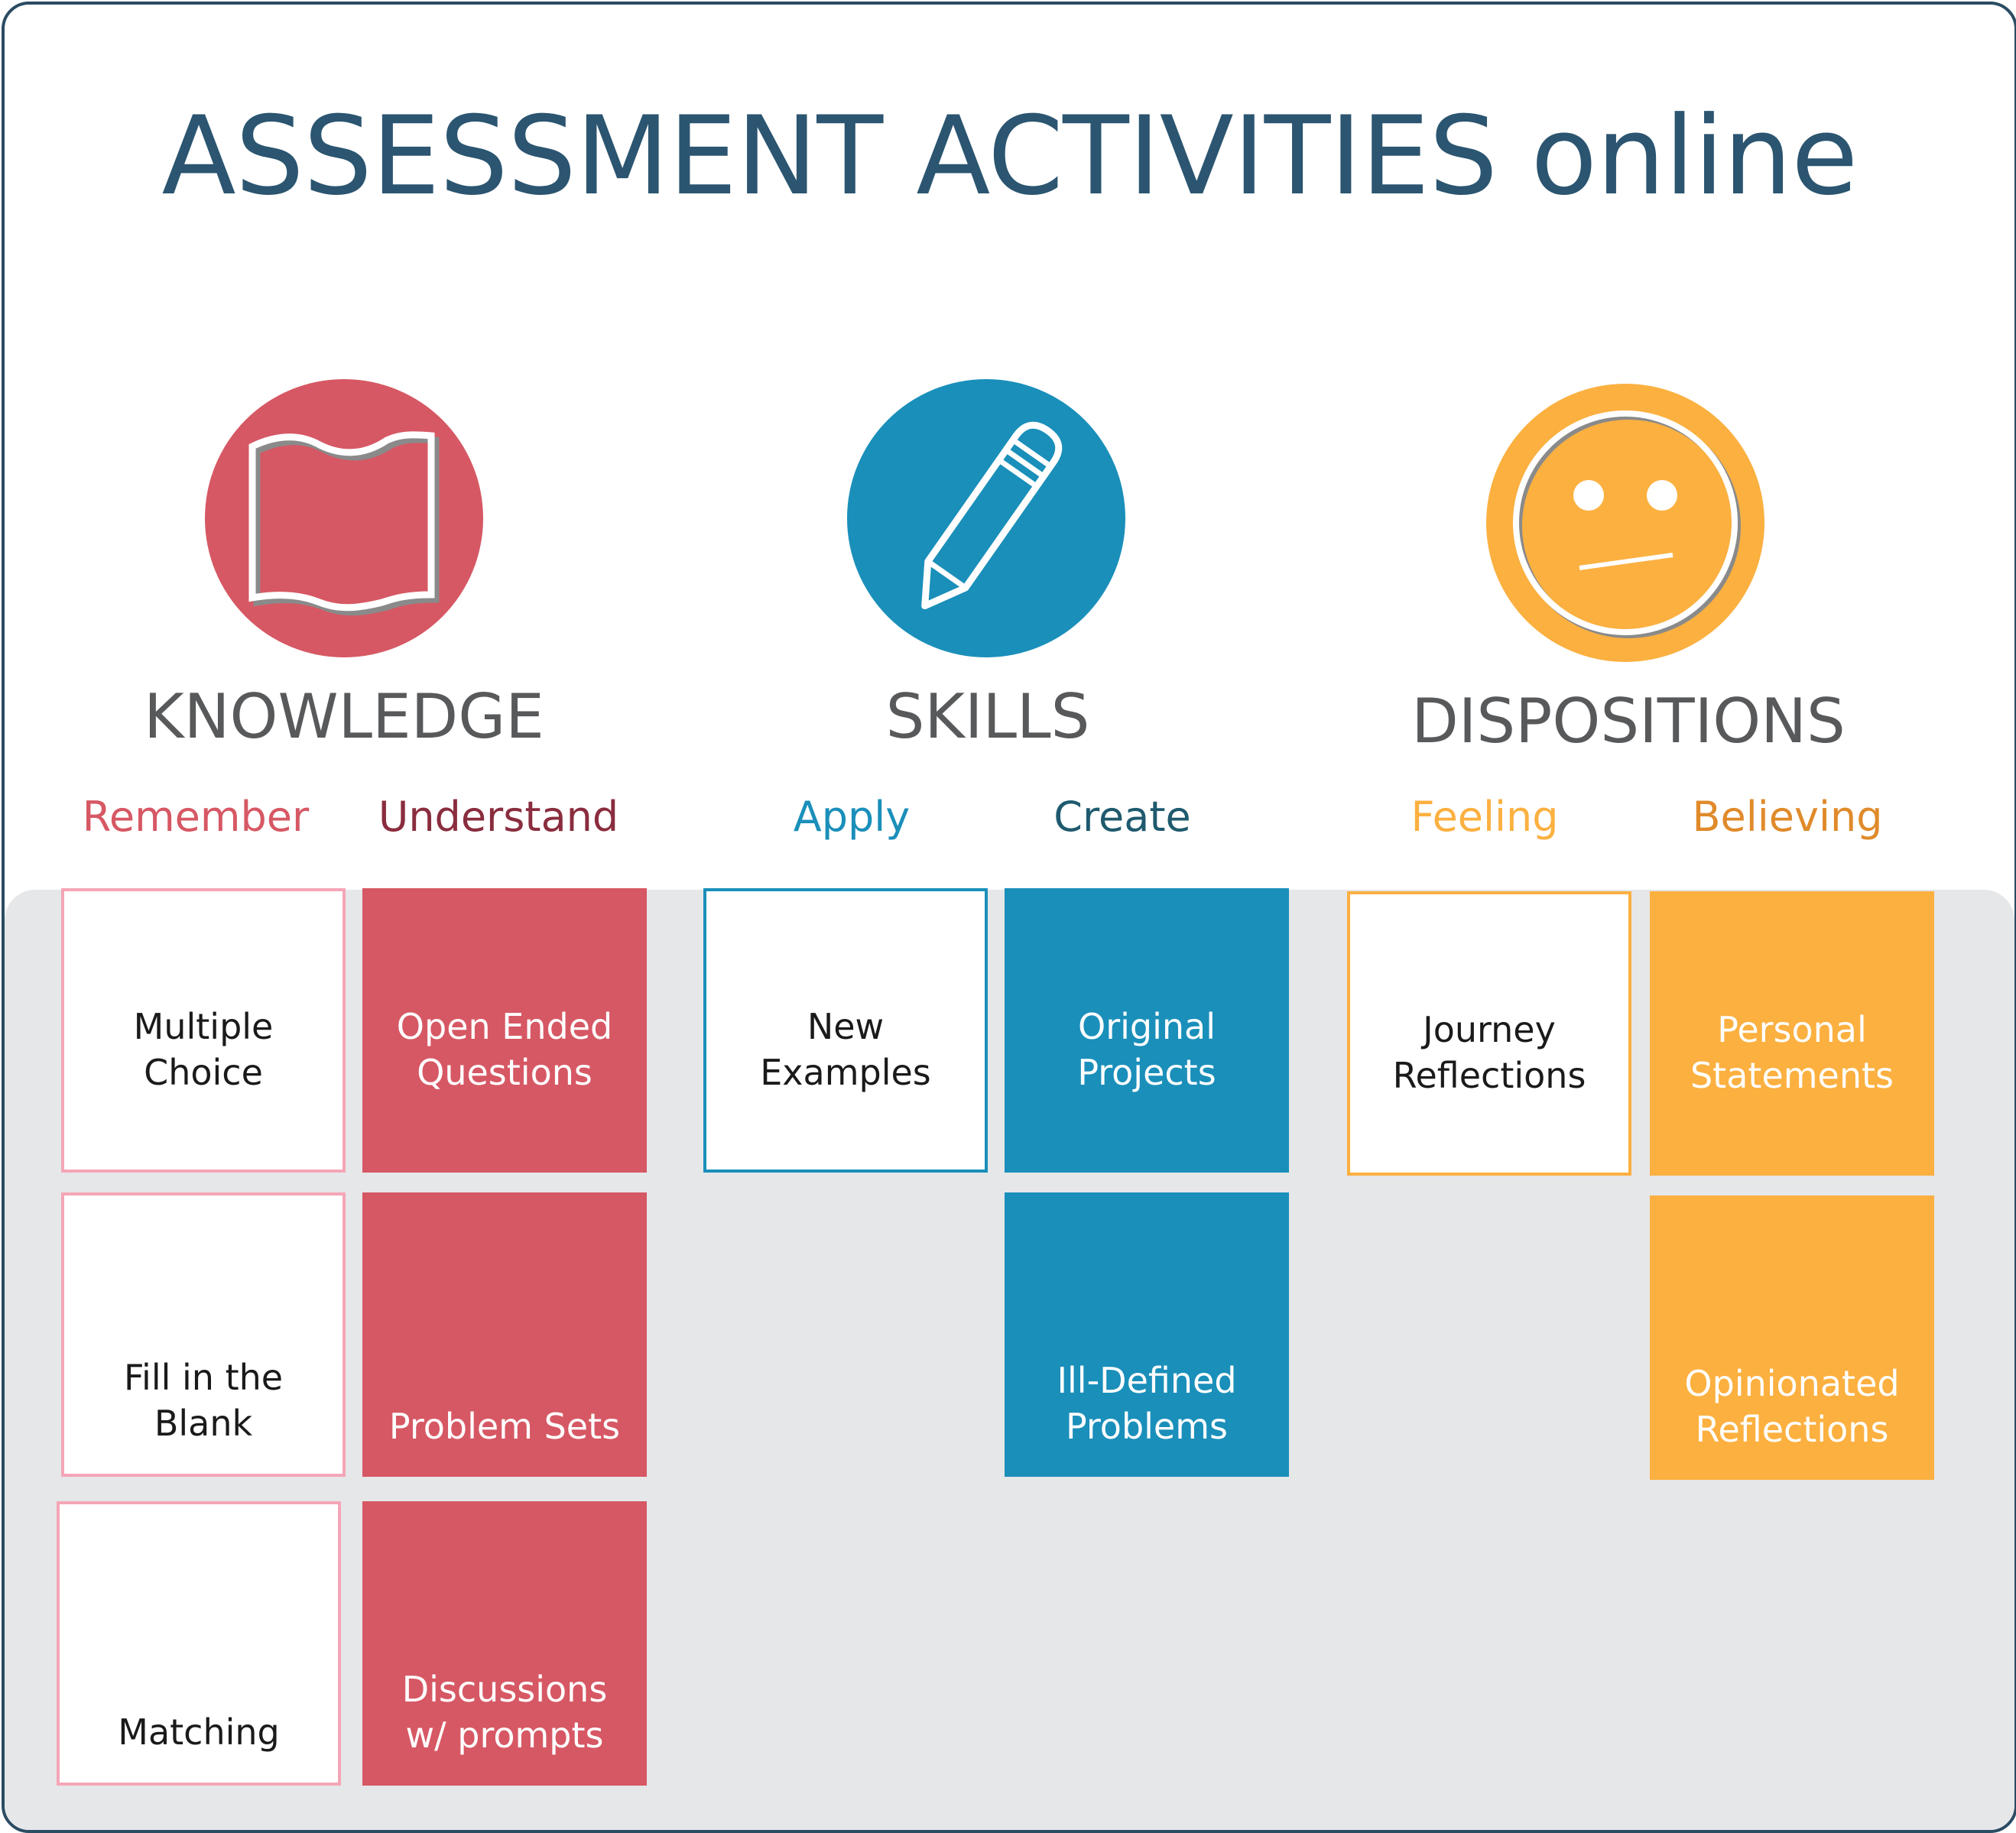 The image size is (2016, 1833). Describe the element at coordinates (845, 1030) in the screenshot. I see `card-new-examples: New Examples` at that location.